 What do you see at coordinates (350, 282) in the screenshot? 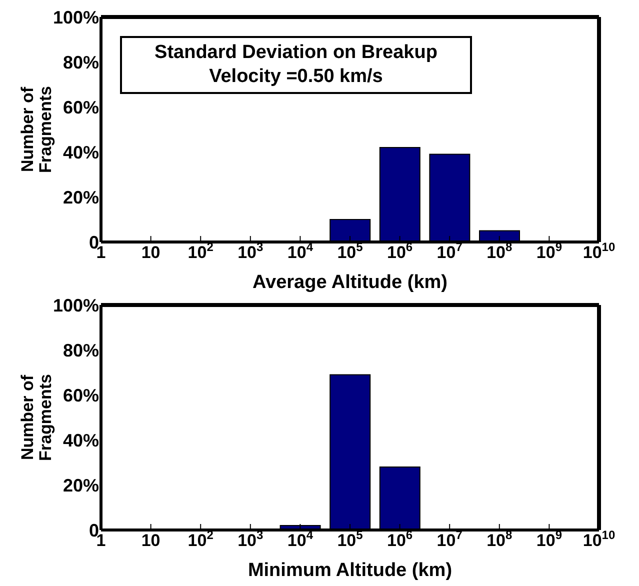
I see `x-axis-title: Average Altitude (km)` at bounding box center [350, 282].